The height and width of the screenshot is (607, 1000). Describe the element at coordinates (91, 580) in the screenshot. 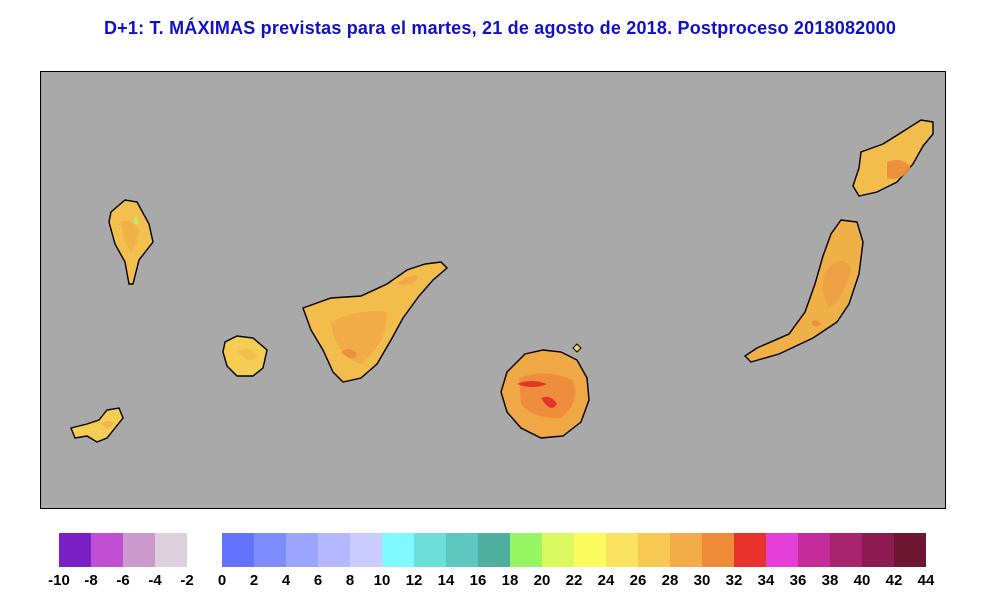

I see `legend-tick-label: -8` at that location.